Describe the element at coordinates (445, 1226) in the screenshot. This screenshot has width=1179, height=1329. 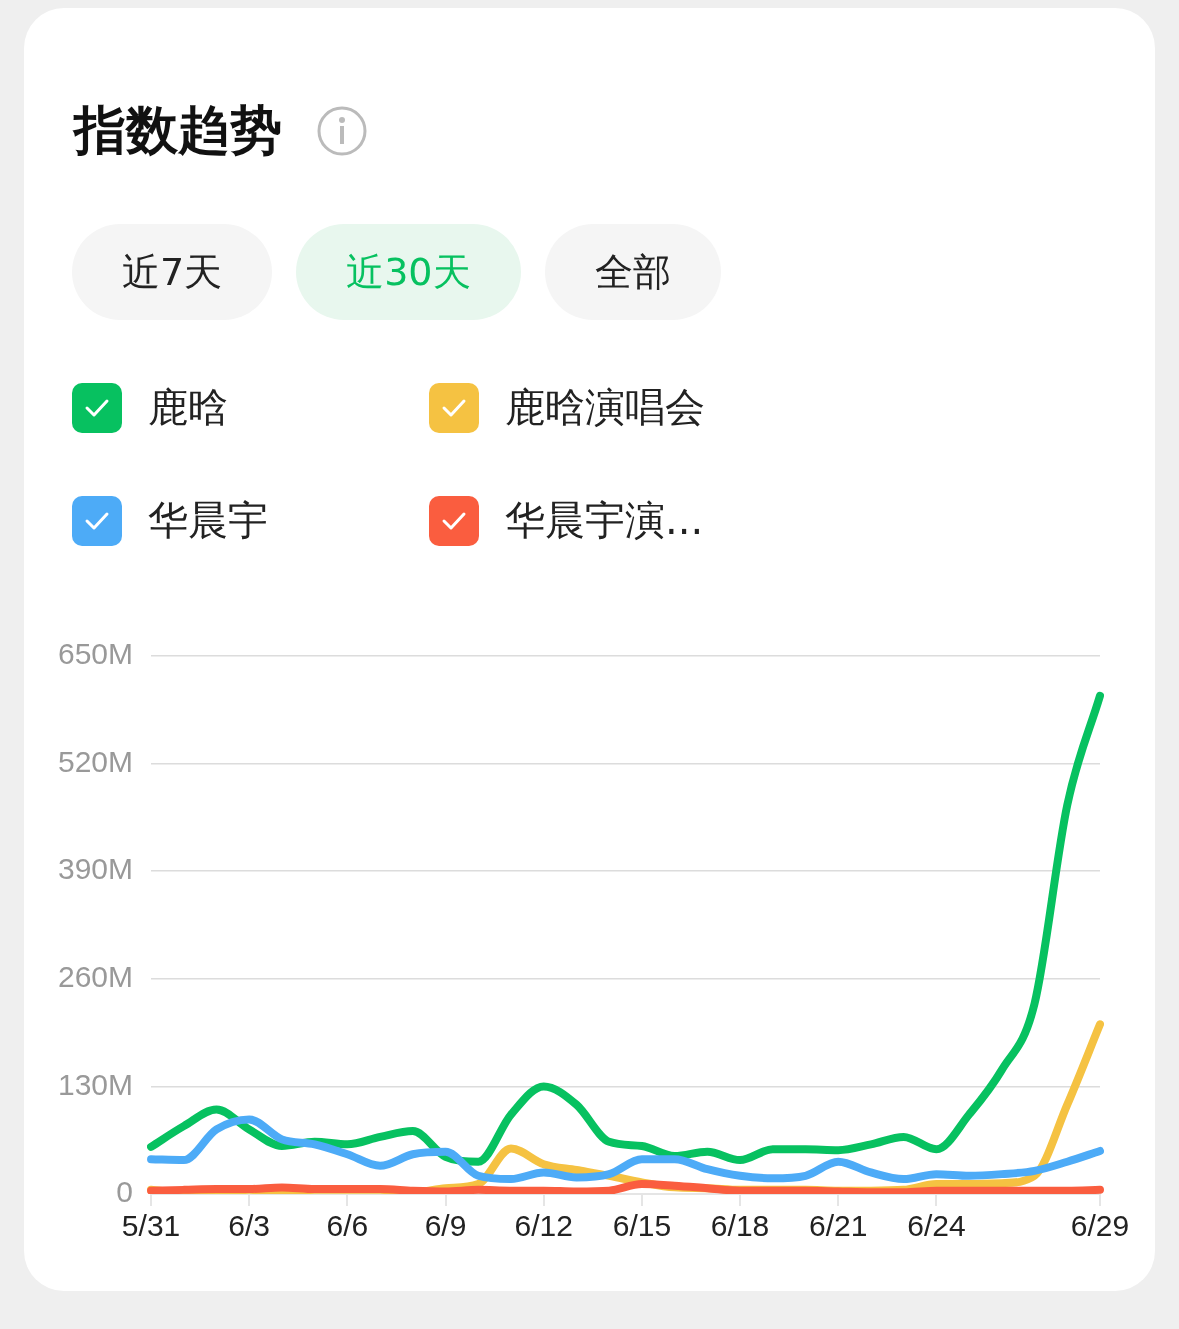
I see `x-tick-label: 6/9` at that location.